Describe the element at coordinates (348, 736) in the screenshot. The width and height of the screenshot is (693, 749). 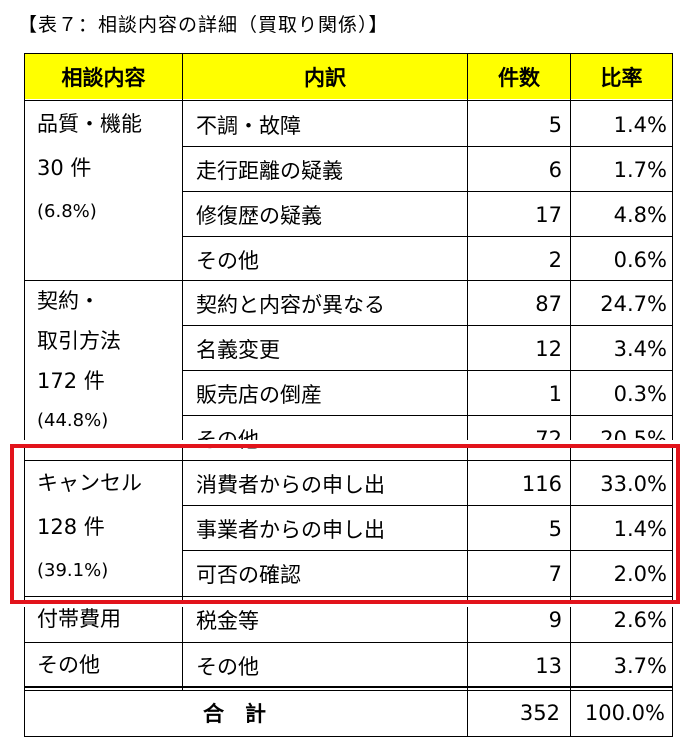
I see `border-bottom` at that location.